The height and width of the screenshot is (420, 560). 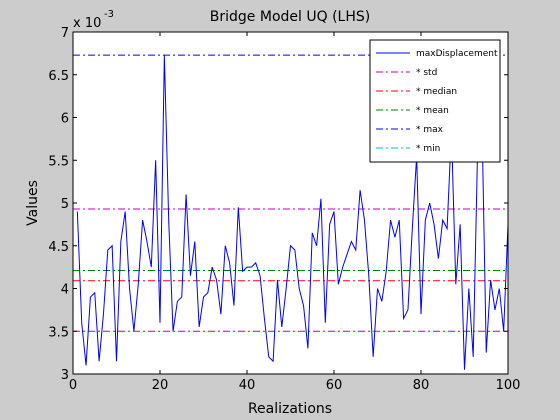 I want to click on chart-title: Bridge Model UQ (LHS), so click(x=290, y=17).